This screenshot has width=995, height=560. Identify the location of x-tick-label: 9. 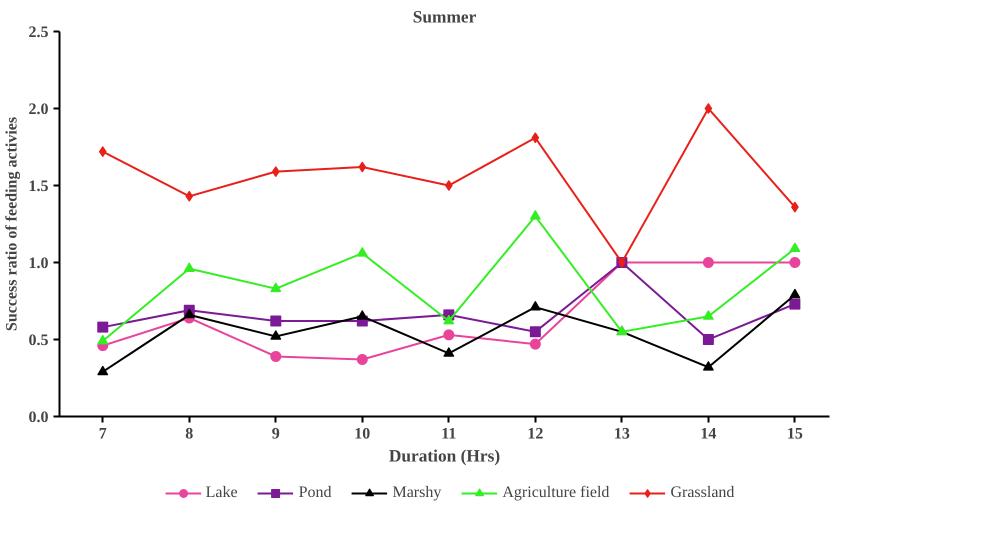
(276, 434).